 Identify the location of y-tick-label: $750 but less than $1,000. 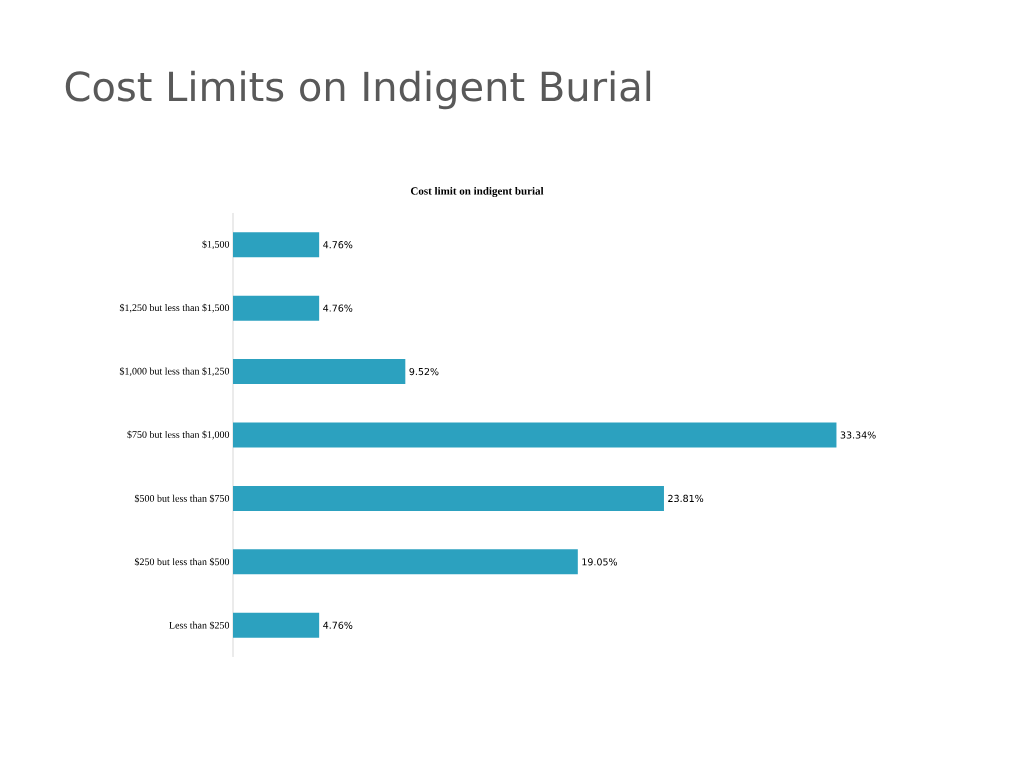
(178, 435).